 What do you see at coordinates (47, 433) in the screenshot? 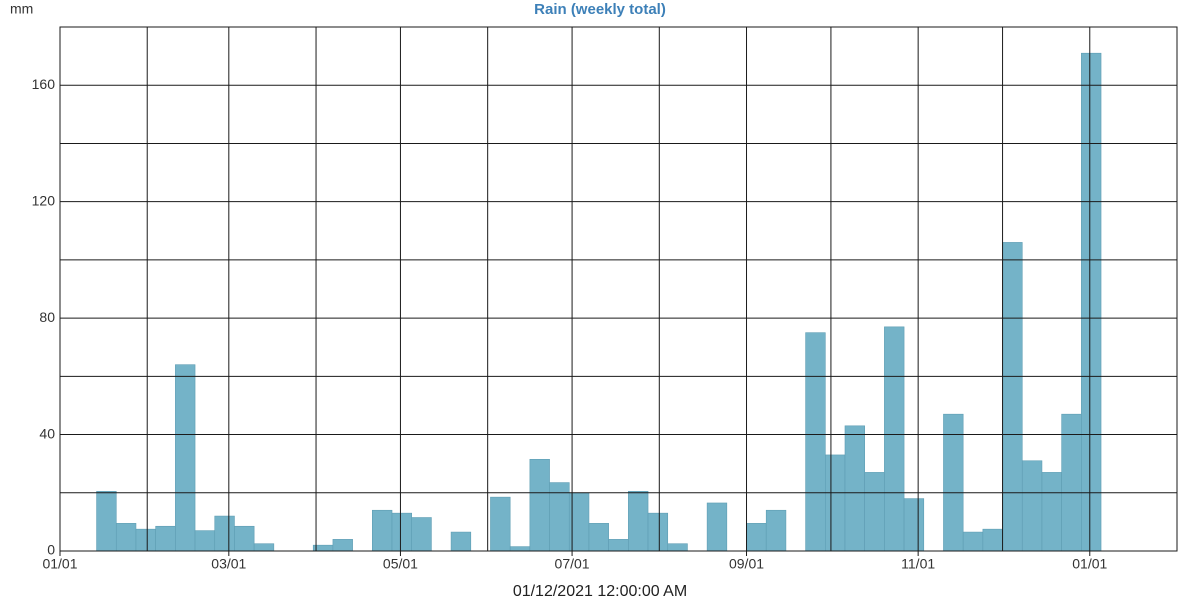
I see `y-tick-label: 40` at bounding box center [47, 433].